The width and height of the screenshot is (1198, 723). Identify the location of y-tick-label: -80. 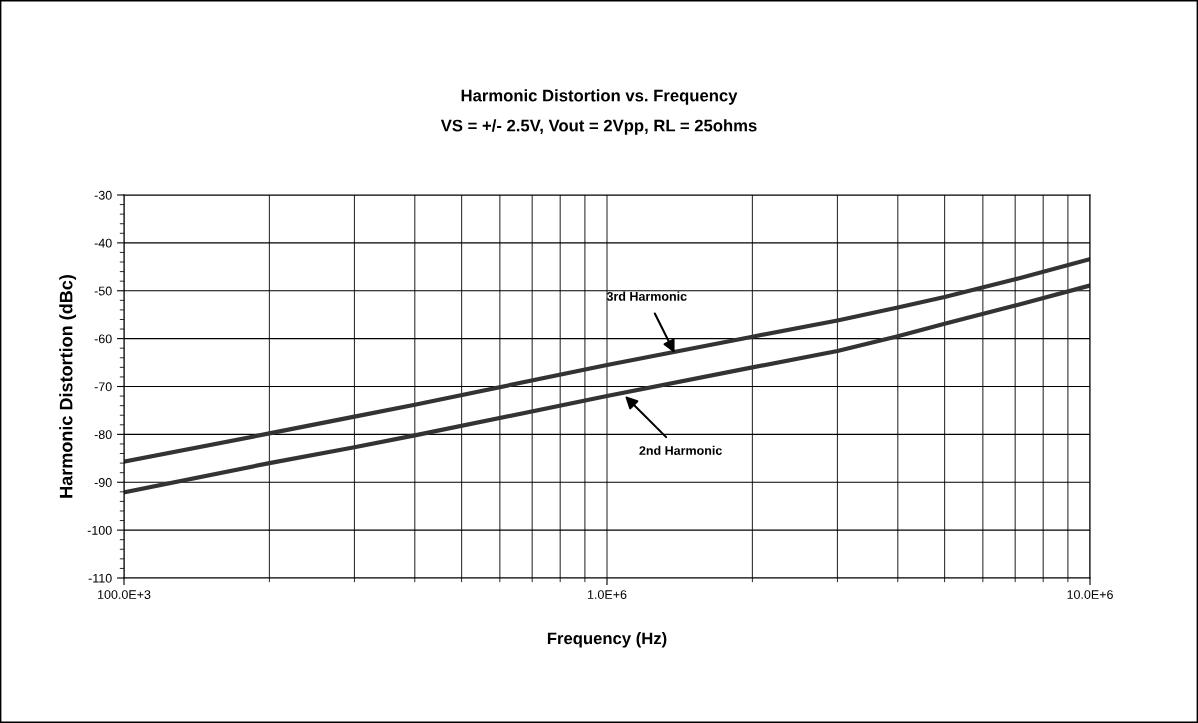
(103, 435).